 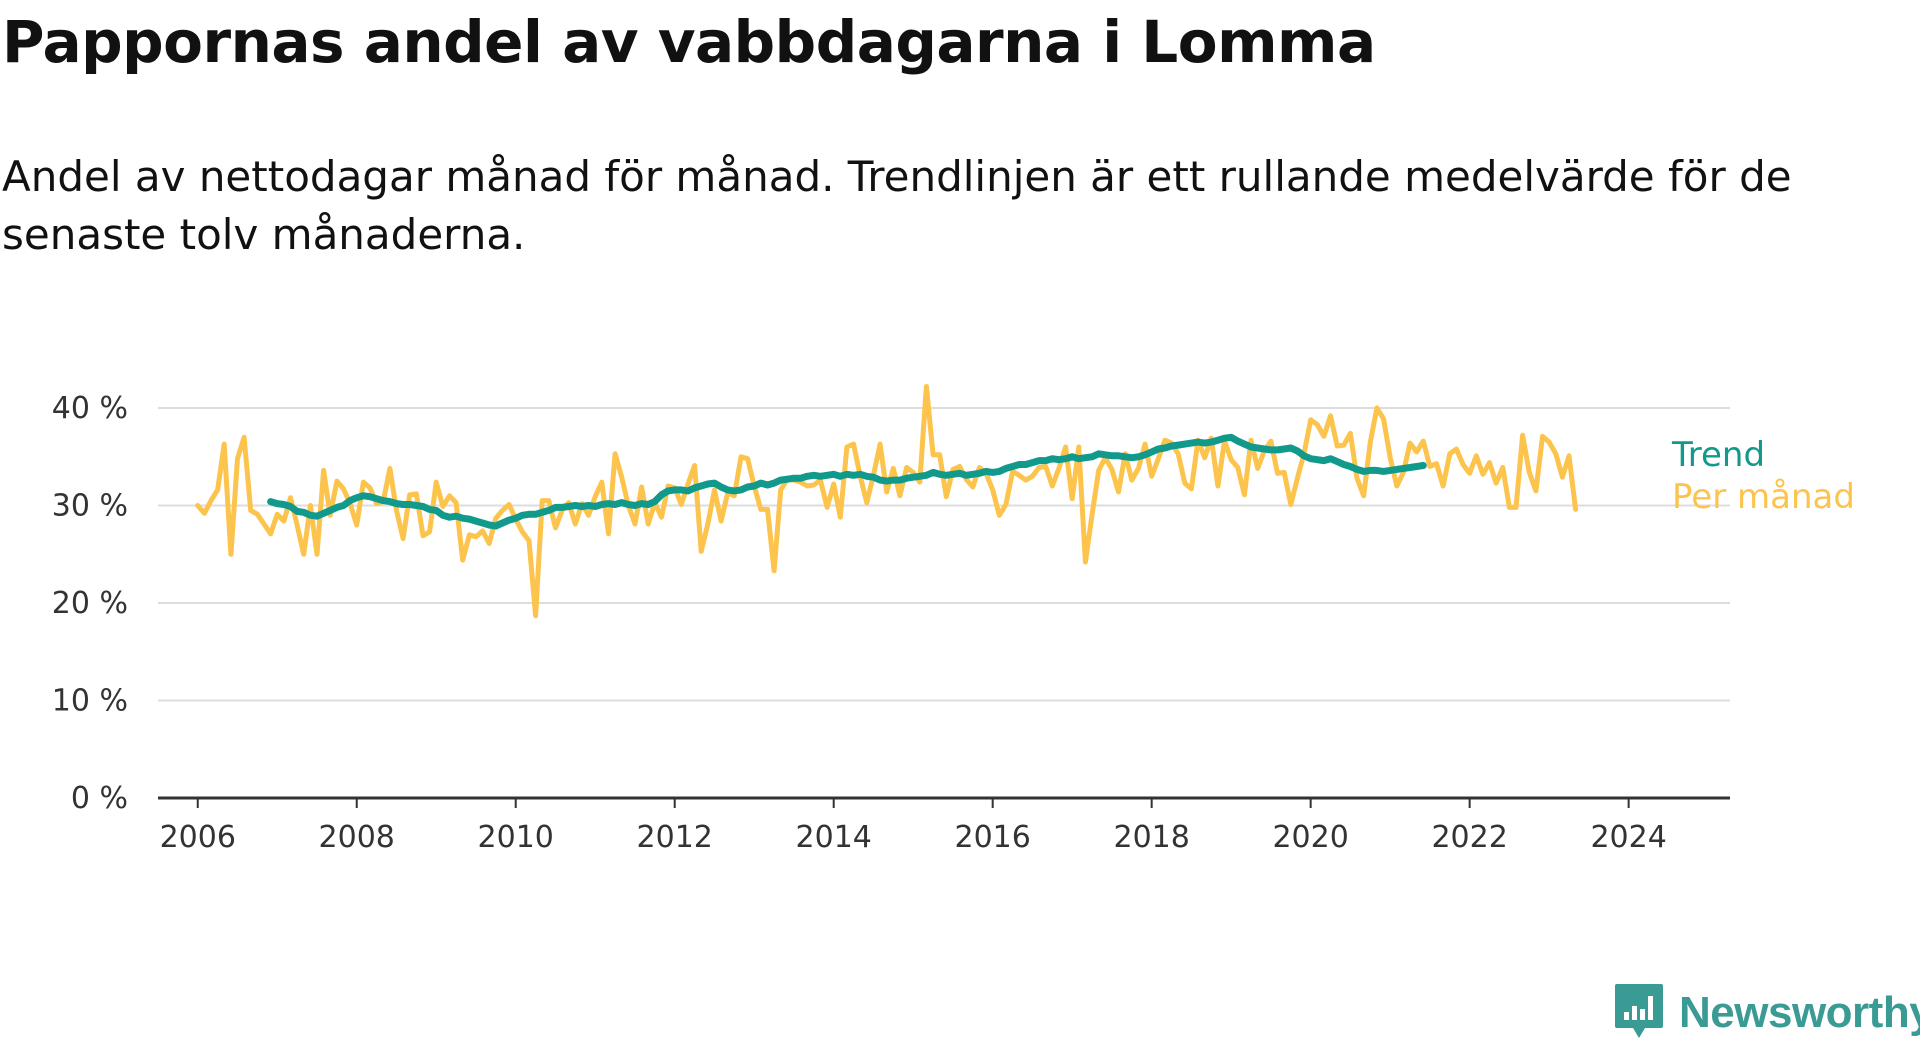 What do you see at coordinates (516, 837) in the screenshot?
I see `x-tick-label: 2010` at bounding box center [516, 837].